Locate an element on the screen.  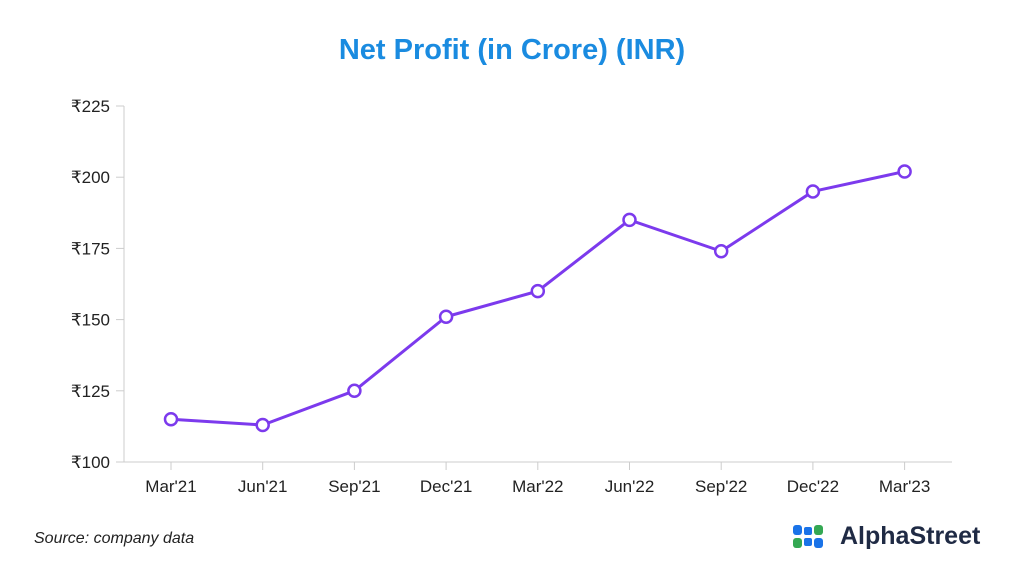
brand: AlphaStreet is located at coordinates (886, 536).